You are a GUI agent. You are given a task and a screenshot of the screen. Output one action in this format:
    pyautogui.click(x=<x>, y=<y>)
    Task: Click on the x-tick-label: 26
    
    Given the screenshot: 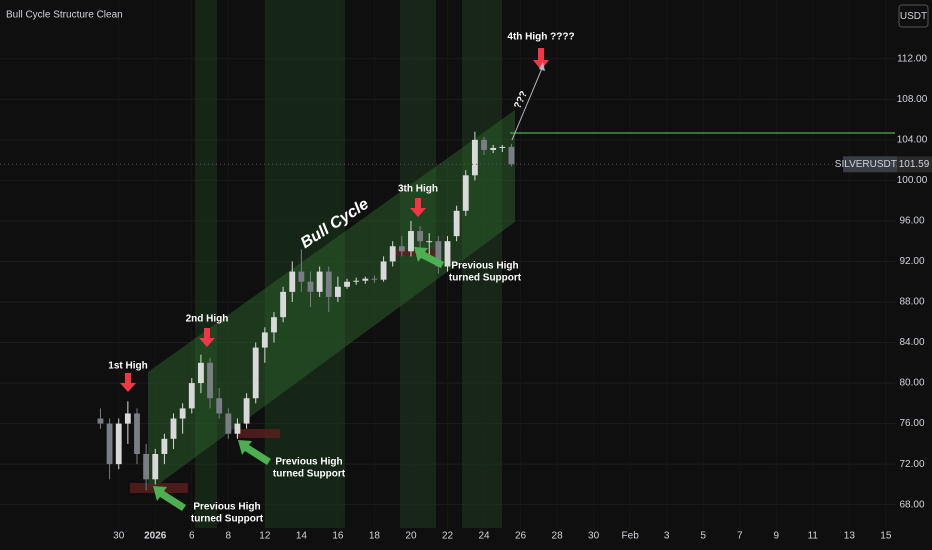 What is the action you would take?
    pyautogui.click(x=521, y=536)
    